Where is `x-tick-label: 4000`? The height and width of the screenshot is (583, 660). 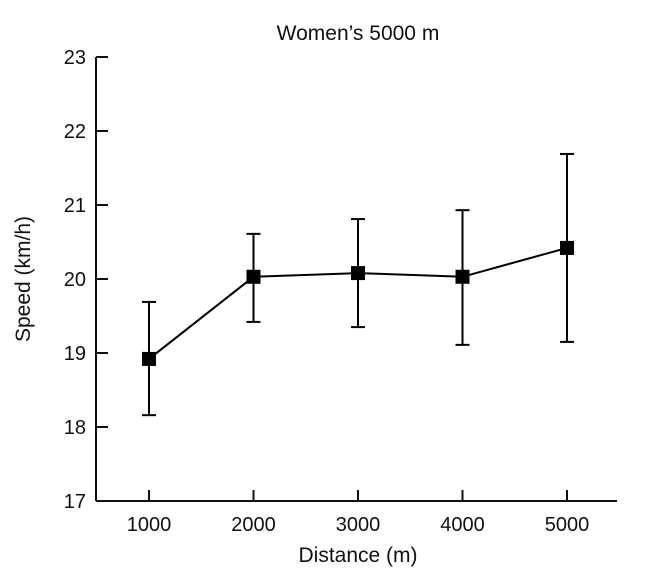 x-tick-label: 4000 is located at coordinates (462, 525).